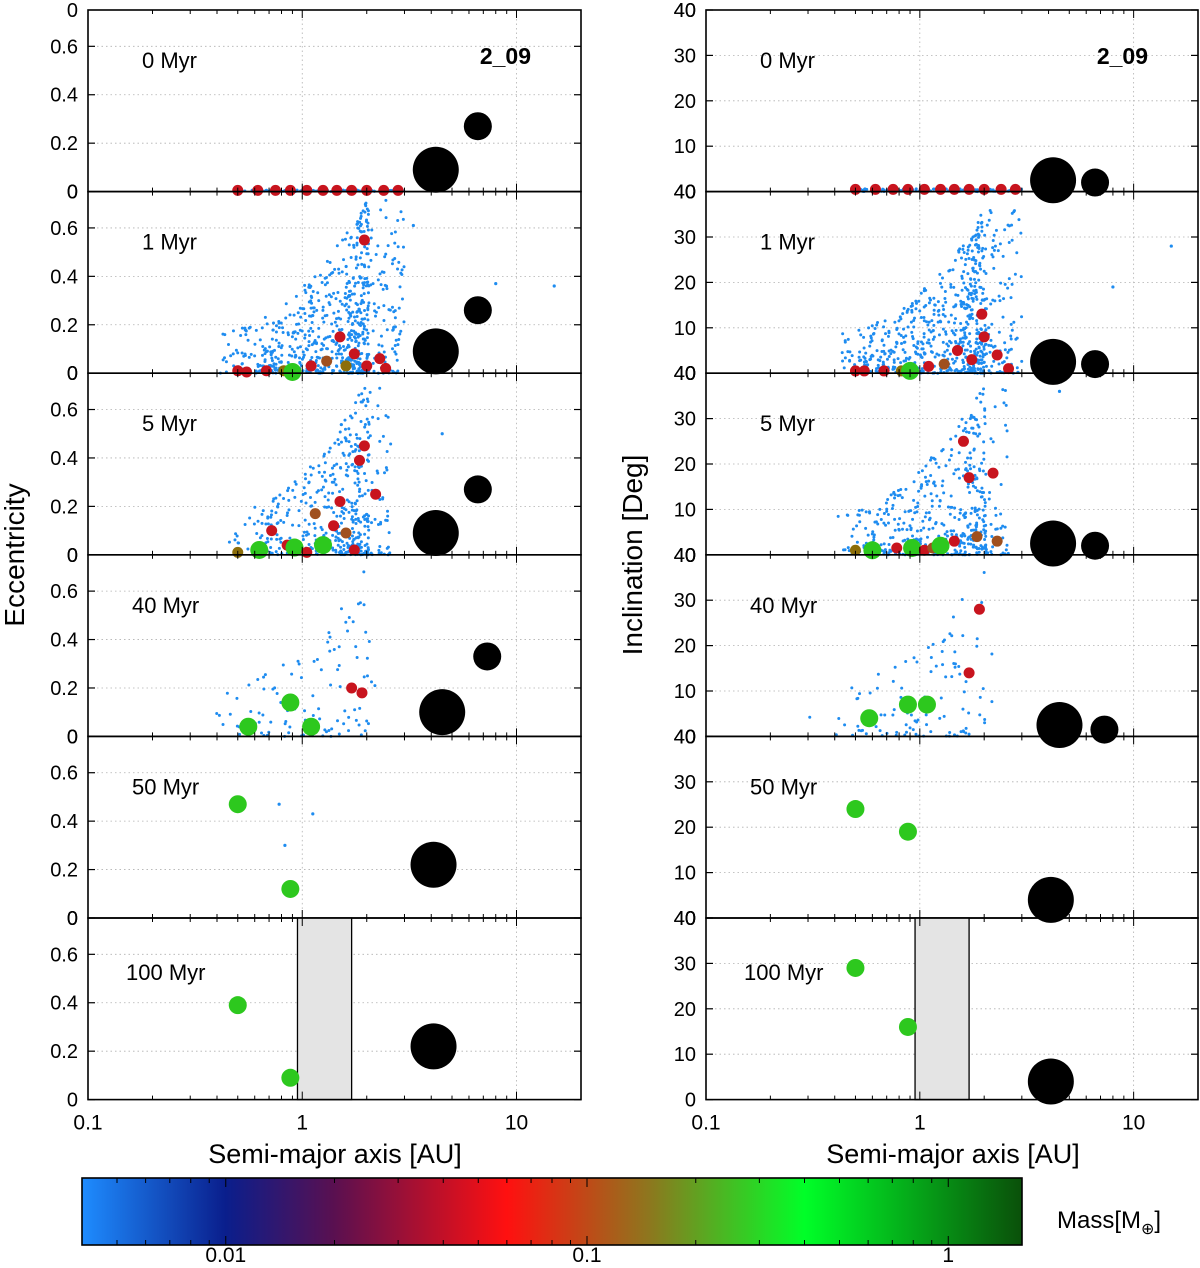  What do you see at coordinates (787, 242) in the screenshot?
I see `panel-time-label: 1 Myr` at bounding box center [787, 242].